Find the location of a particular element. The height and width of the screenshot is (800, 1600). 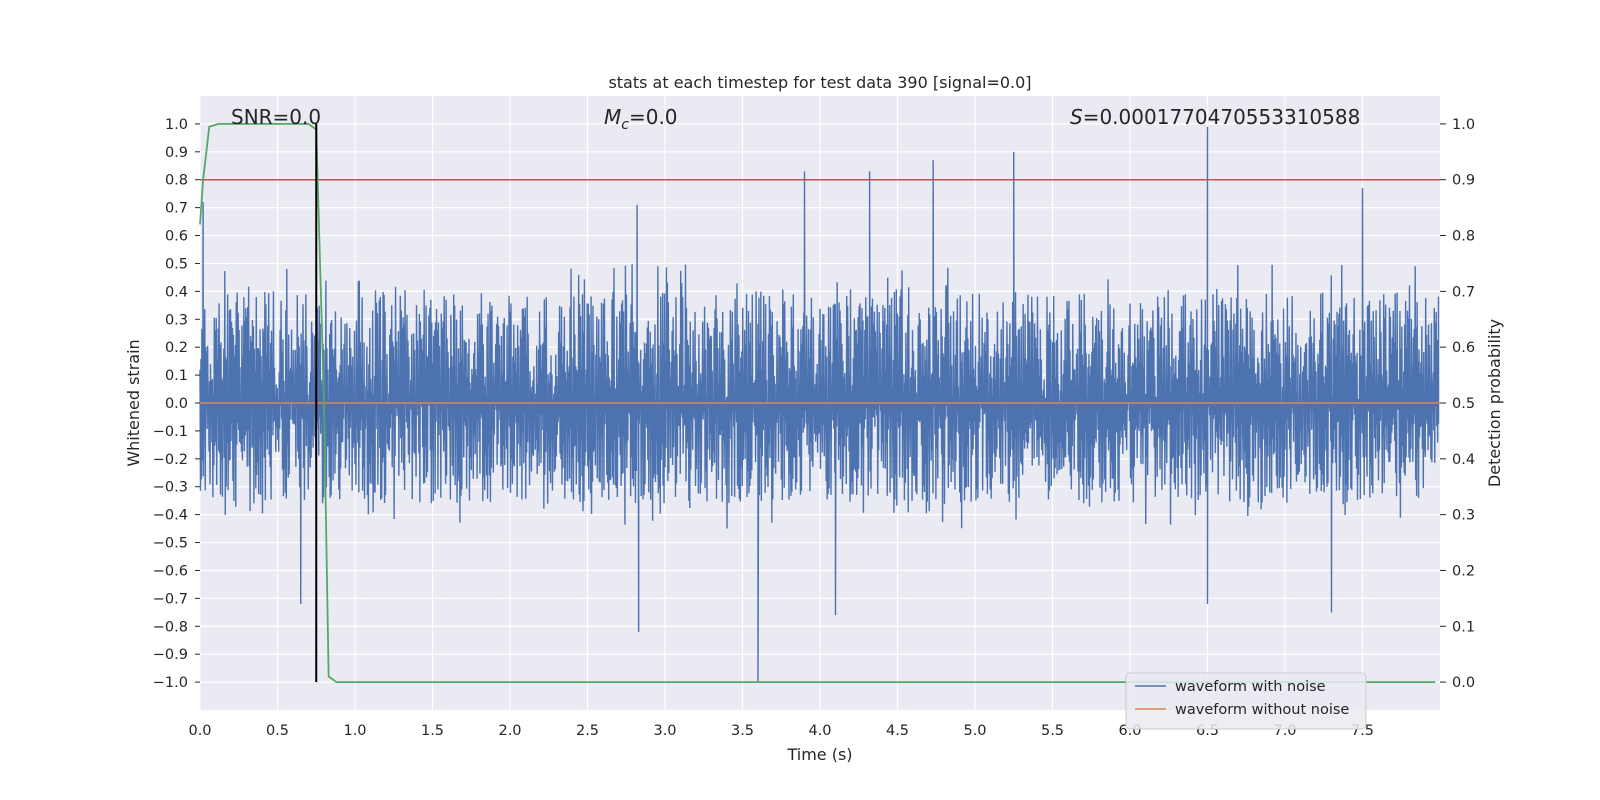

x-tick-label: 4.5 is located at coordinates (897, 731).